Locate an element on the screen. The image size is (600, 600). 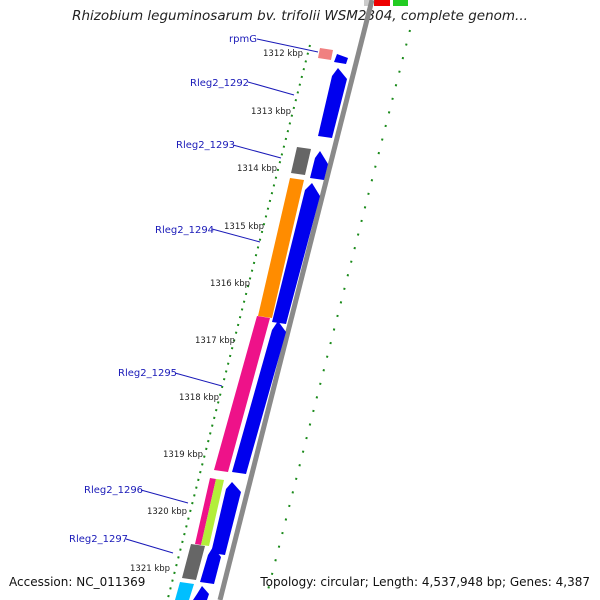
kbp-tick-label: 1317 kbp is located at coordinates (215, 341).